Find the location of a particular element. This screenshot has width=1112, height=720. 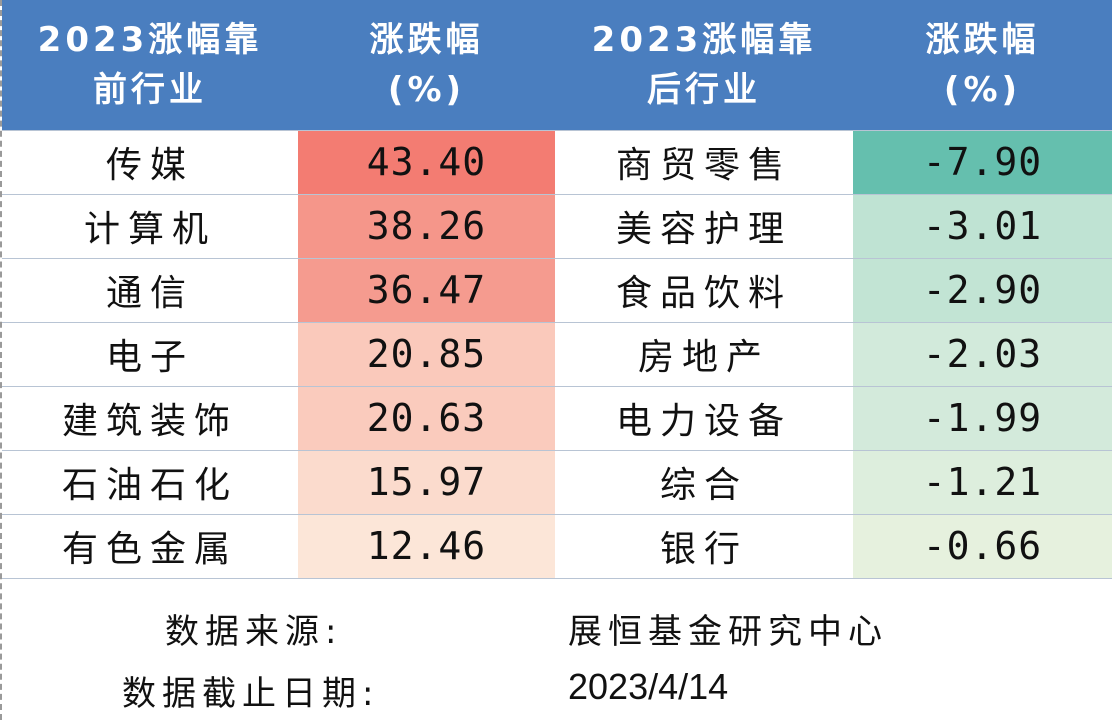

top-change-cell: 36.47 is located at coordinates (426, 290).